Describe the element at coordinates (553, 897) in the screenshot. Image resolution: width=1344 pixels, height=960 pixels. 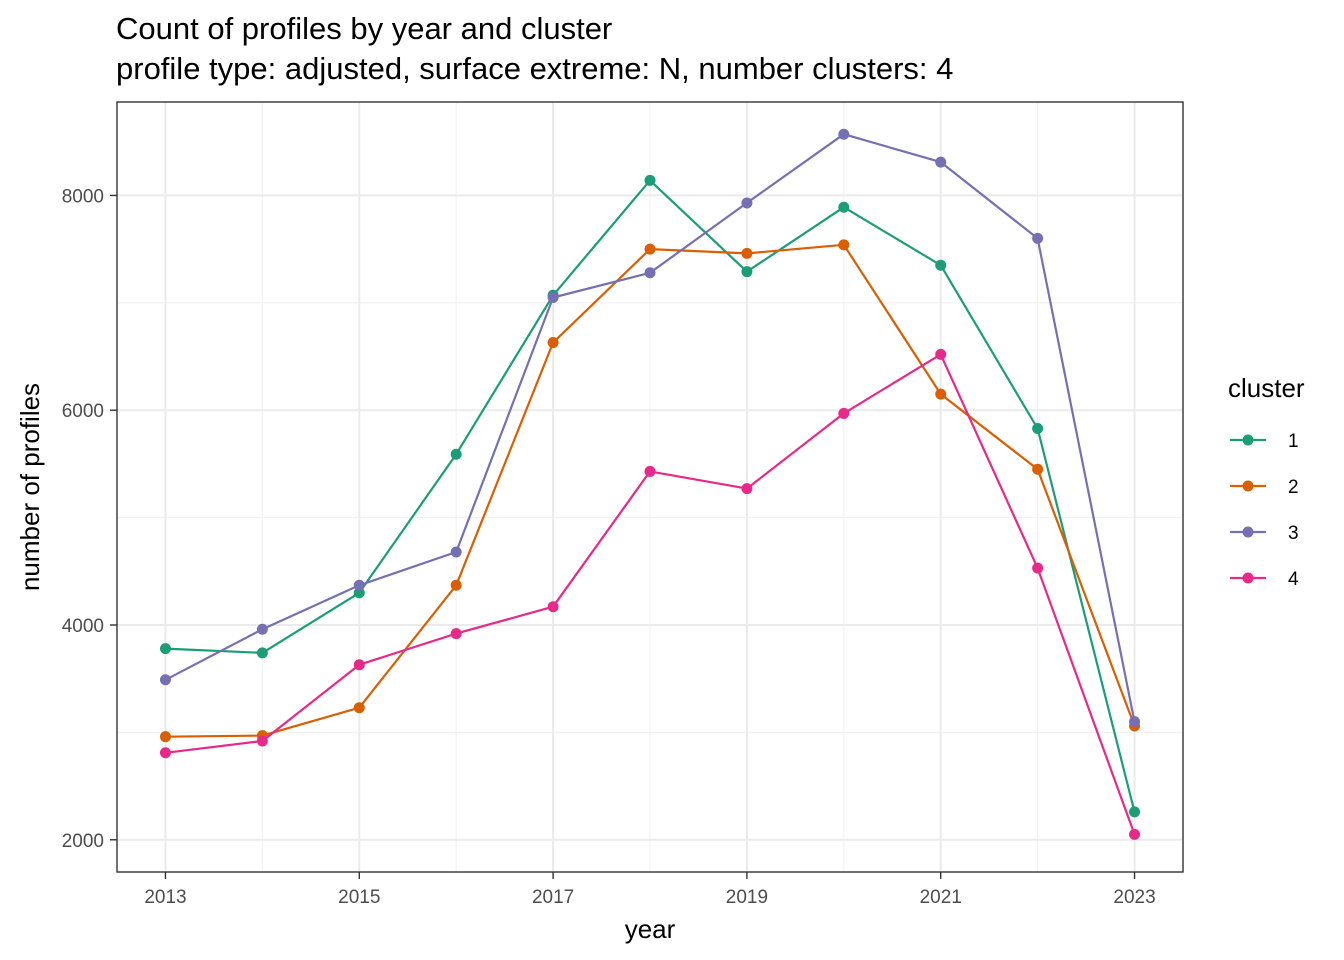
I see `x-tick-label: 2017` at that location.